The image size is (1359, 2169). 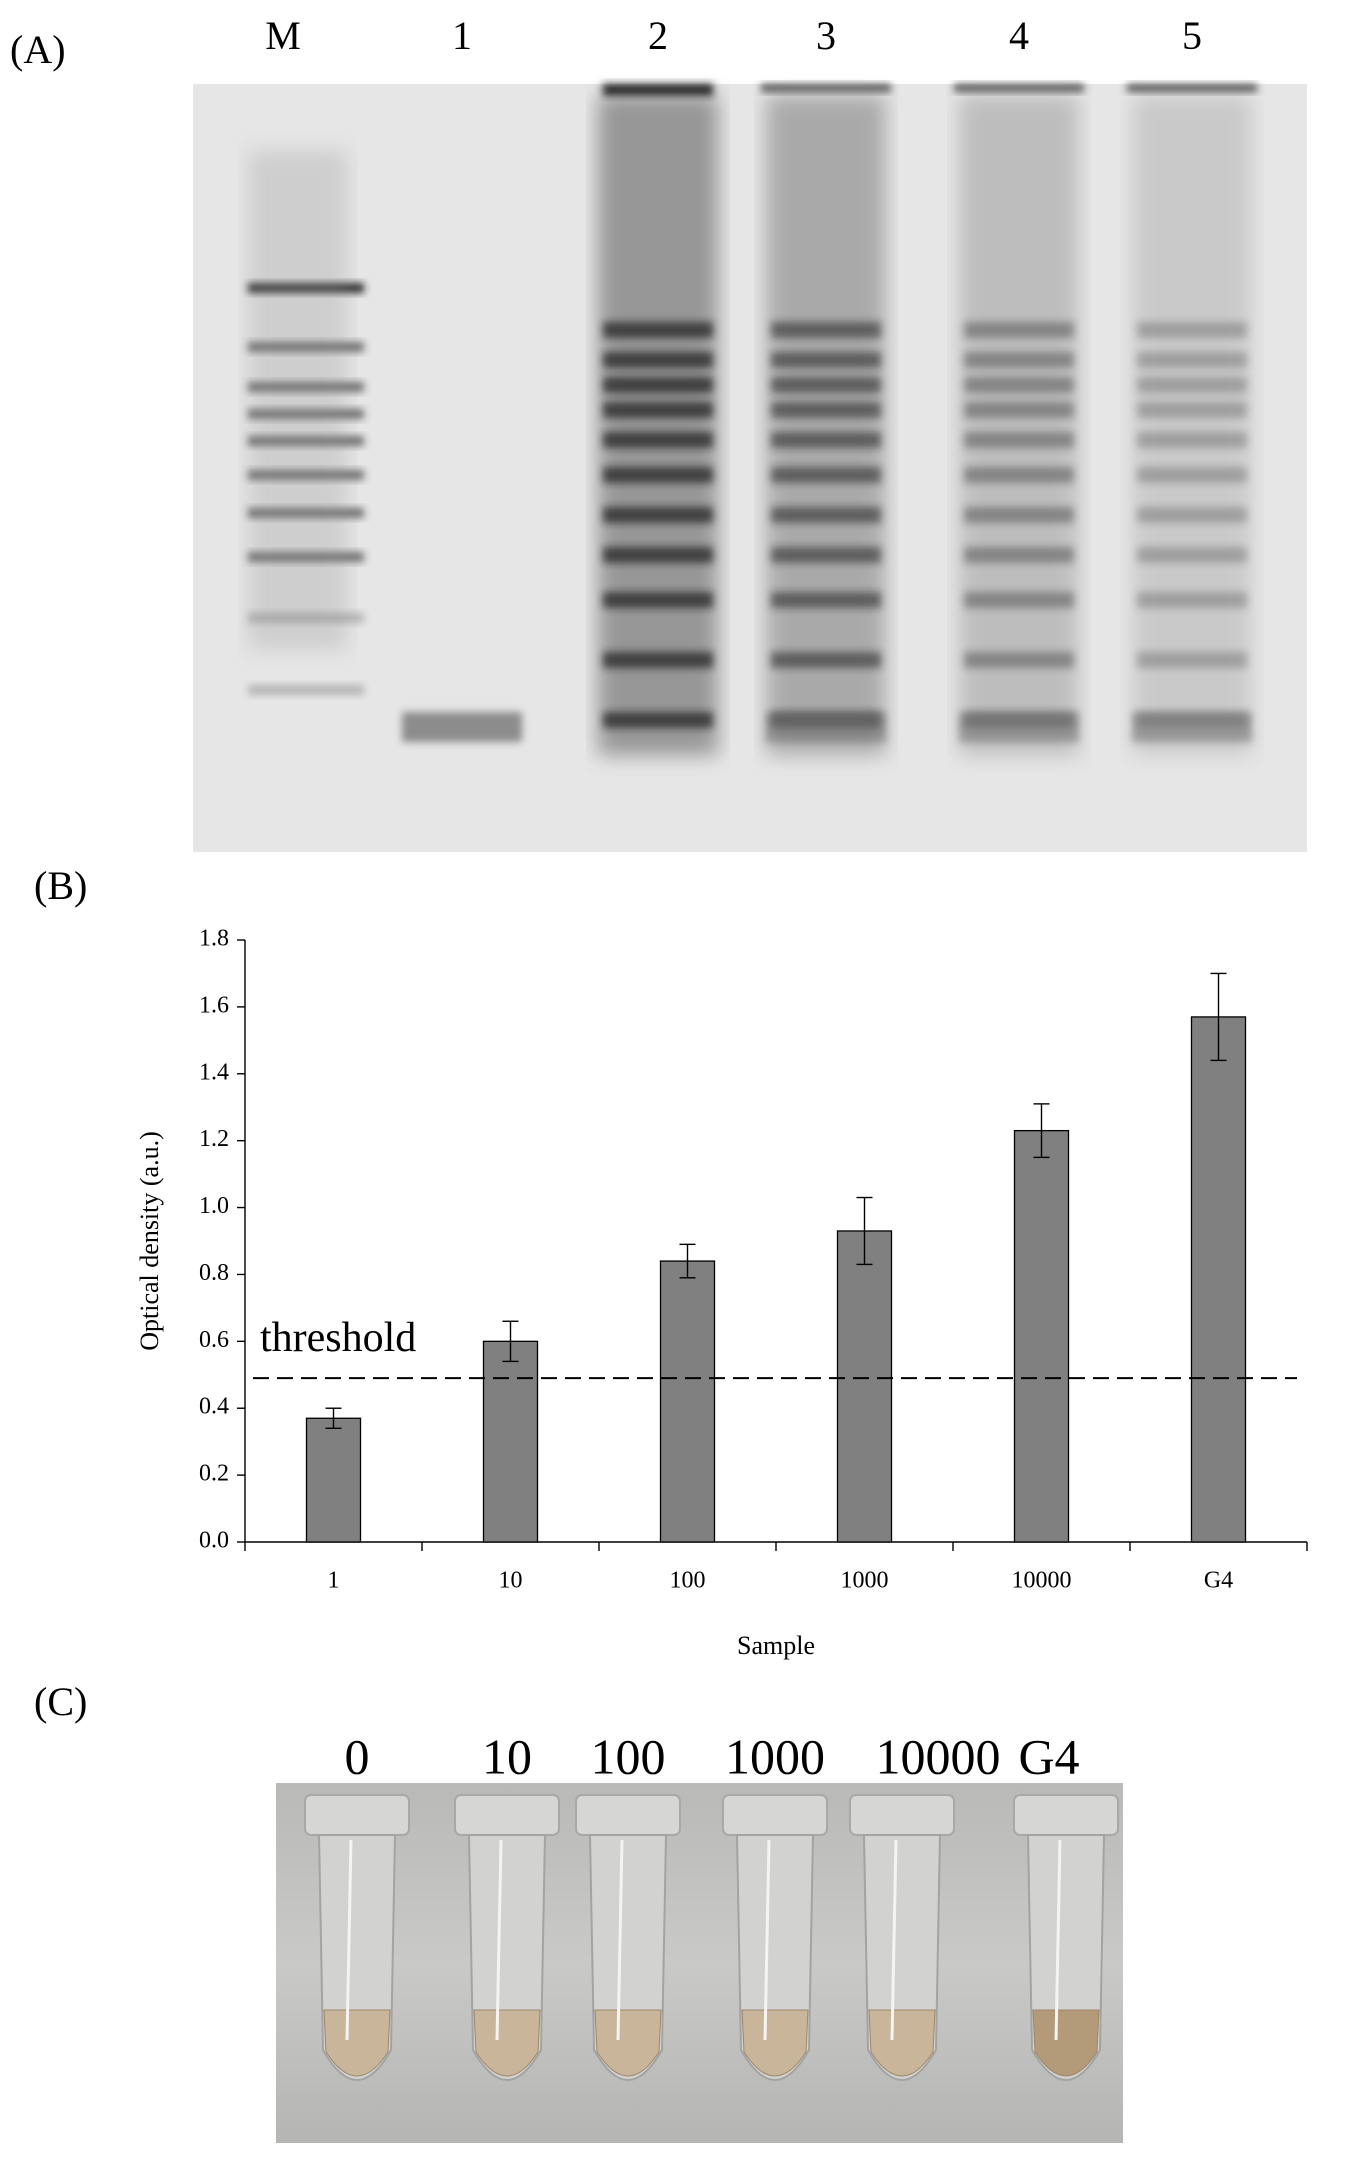 What do you see at coordinates (214, 1474) in the screenshot?
I see `y-tick-label: 0.2` at bounding box center [214, 1474].